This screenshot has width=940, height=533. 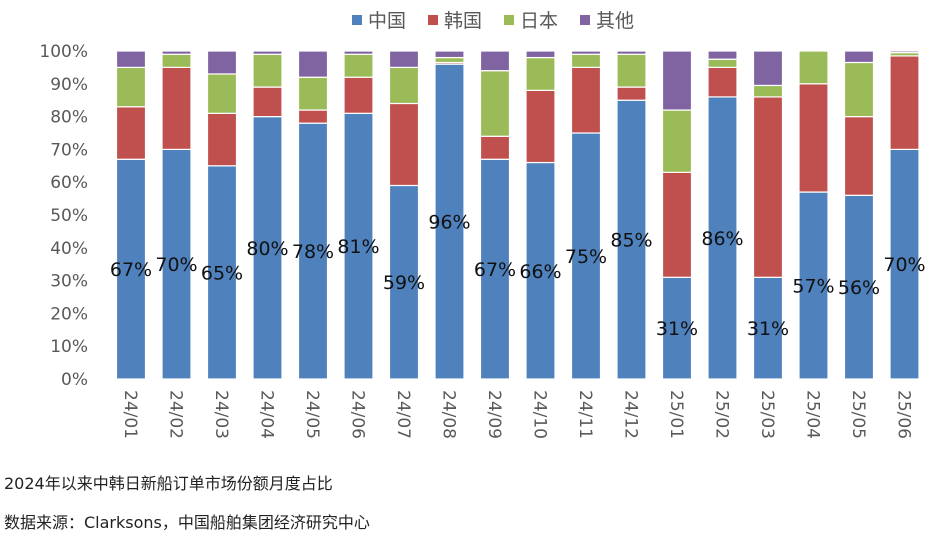 I want to click on x-tick-label: 24/01, so click(x=130, y=414).